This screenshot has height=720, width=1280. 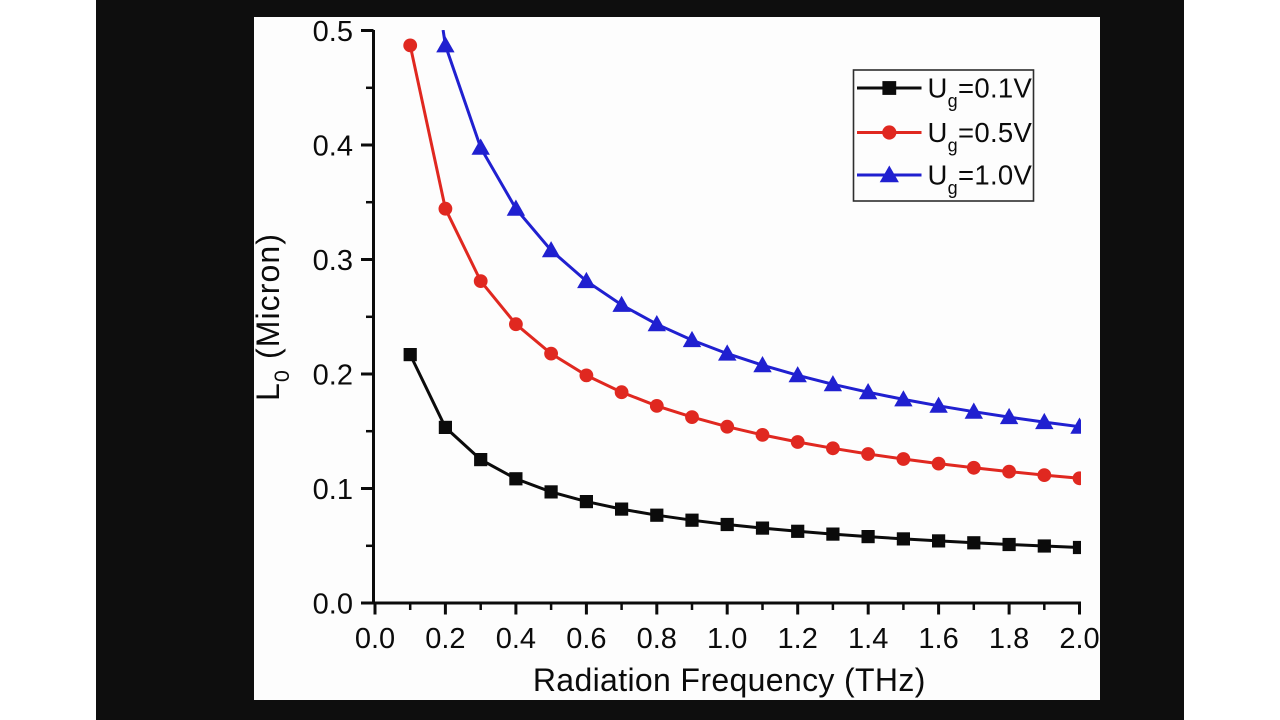 I want to click on svg-text: 1.4, so click(x=868, y=639).